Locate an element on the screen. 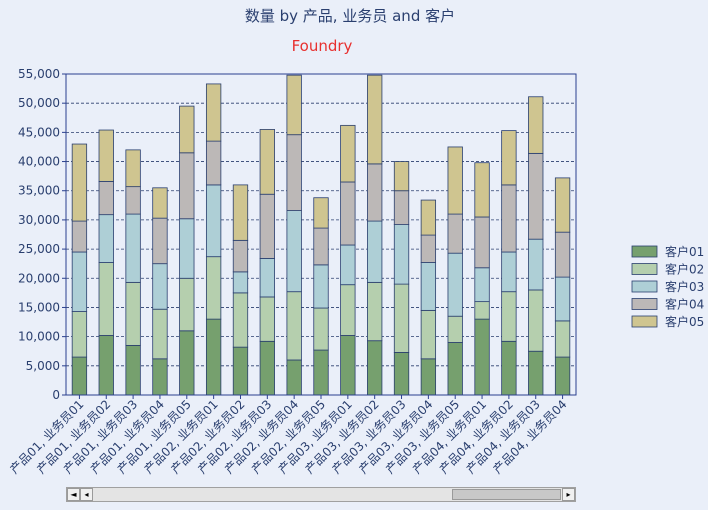 The image size is (708, 510). y-tick-label: 15,000 is located at coordinates (39, 307).